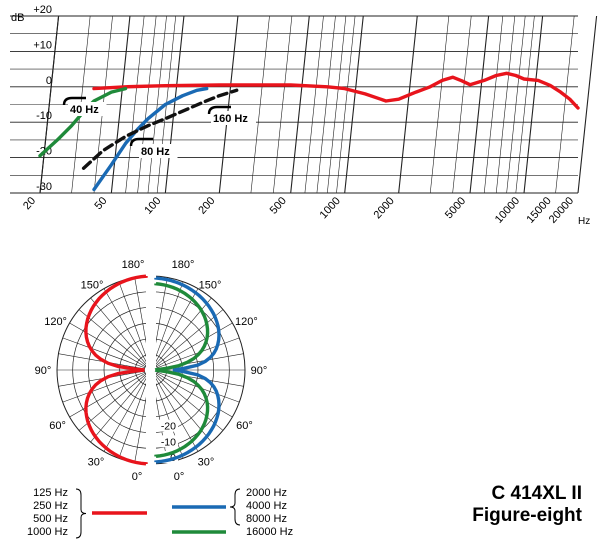 Image resolution: width=600 pixels, height=549 pixels. What do you see at coordinates (183, 265) in the screenshot?
I see `polar-angle-label-right: 180°` at bounding box center [183, 265].